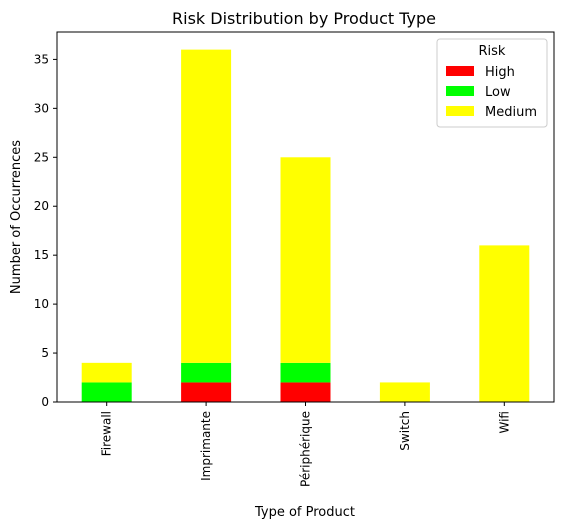 The height and width of the screenshot is (529, 562). What do you see at coordinates (45, 230) in the screenshot?
I see `y-axis: 0 5 10 15 20 25 30 35` at bounding box center [45, 230].